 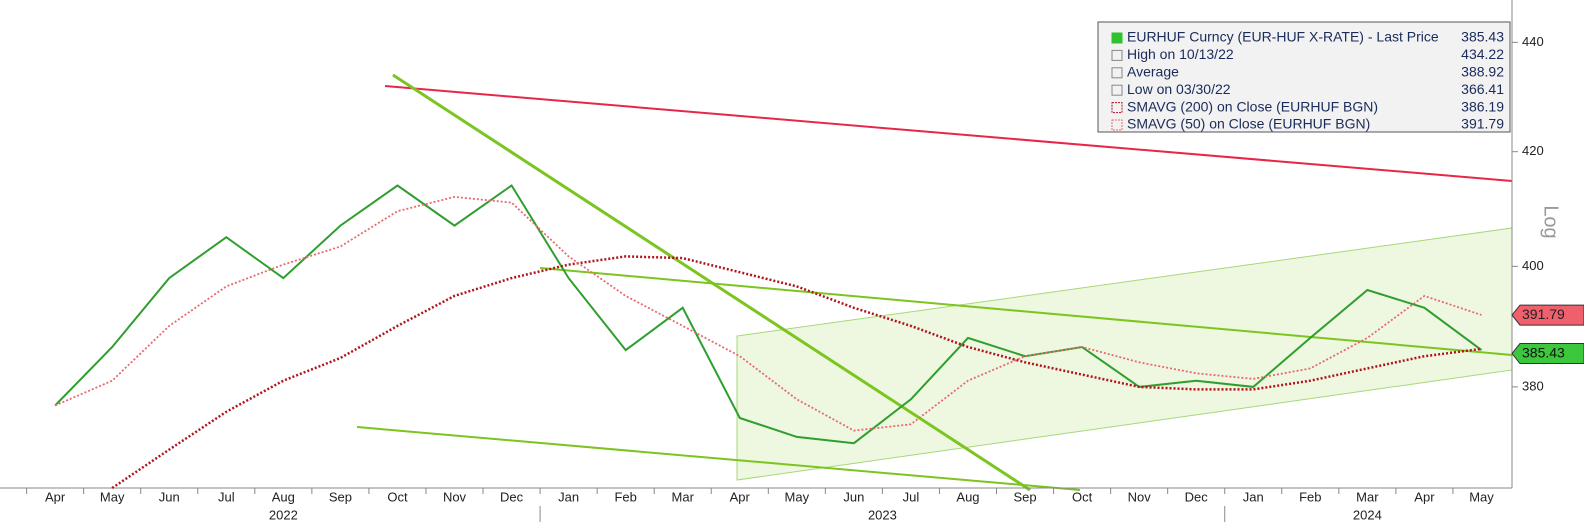 What do you see at coordinates (283, 514) in the screenshot?
I see `year-label: 2022` at bounding box center [283, 514].